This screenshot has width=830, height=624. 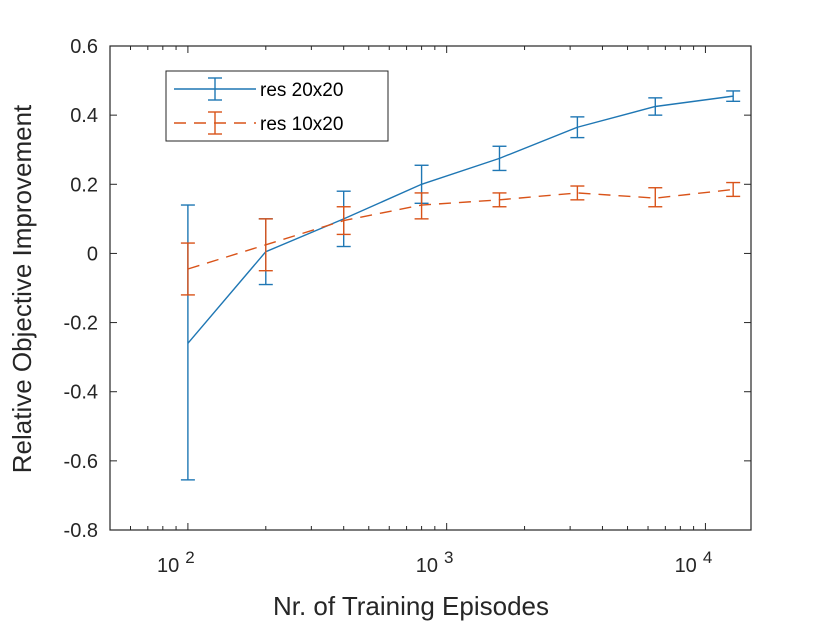 What do you see at coordinates (411, 606) in the screenshot?
I see `x-axis-title: Nr. of Training Episodes` at bounding box center [411, 606].